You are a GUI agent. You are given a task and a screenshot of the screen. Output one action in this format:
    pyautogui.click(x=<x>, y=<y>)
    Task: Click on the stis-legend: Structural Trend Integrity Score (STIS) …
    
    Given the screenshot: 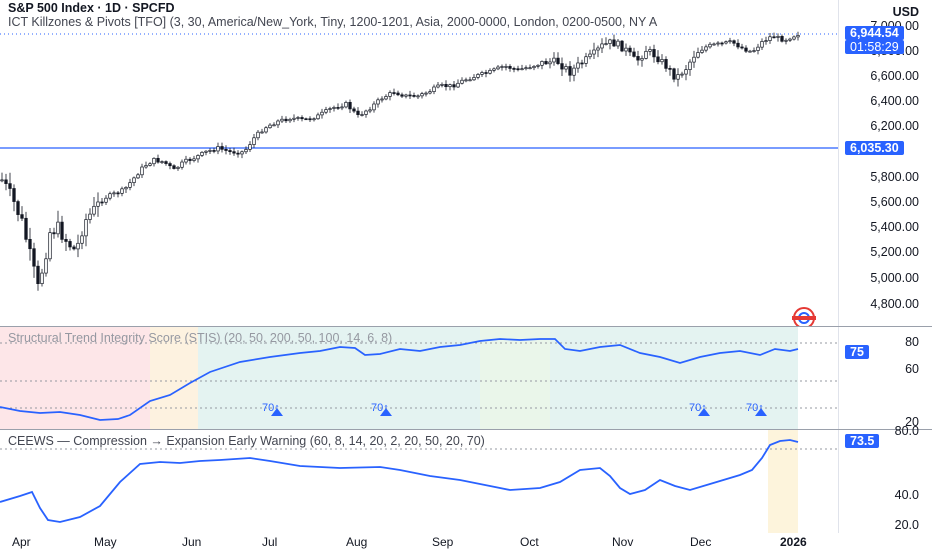 What is the action you would take?
    pyautogui.click(x=200, y=338)
    